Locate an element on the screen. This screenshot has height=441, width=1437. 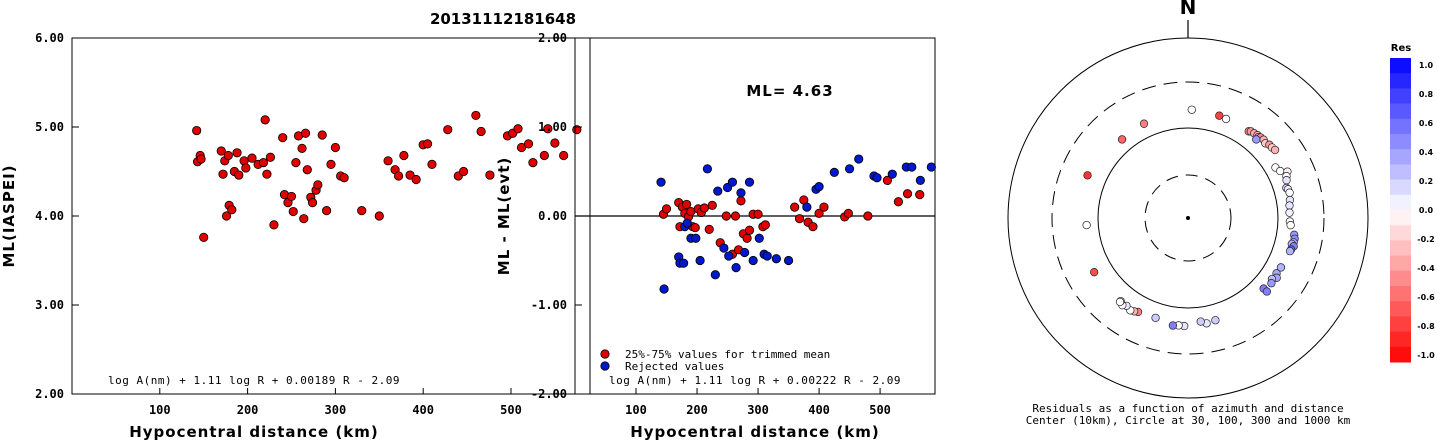
legend-label-rejected: Rejected values is located at coordinates (674, 366).